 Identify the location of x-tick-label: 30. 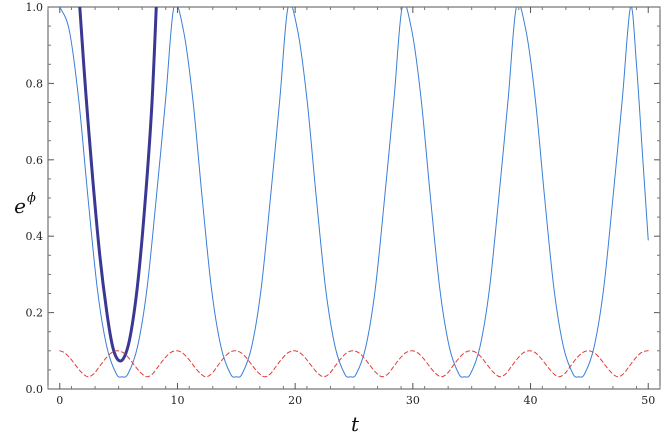
(413, 400).